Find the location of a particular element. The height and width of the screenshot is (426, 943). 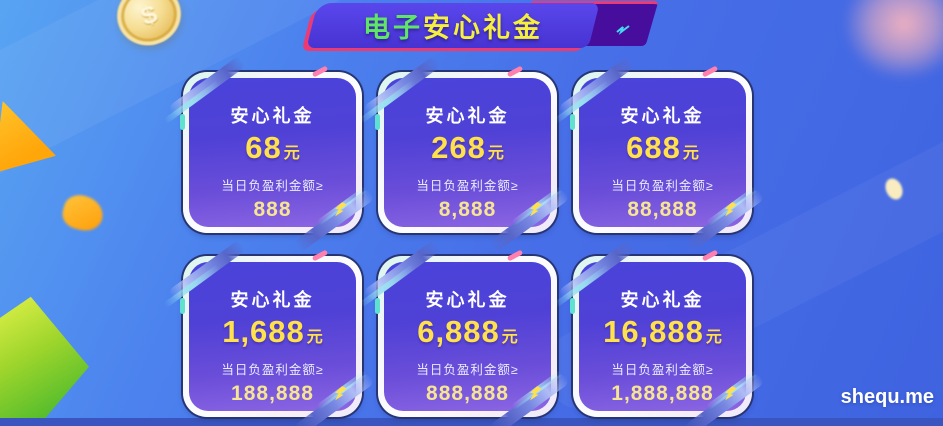

card-amount: 6,888 元 is located at coordinates (467, 334).